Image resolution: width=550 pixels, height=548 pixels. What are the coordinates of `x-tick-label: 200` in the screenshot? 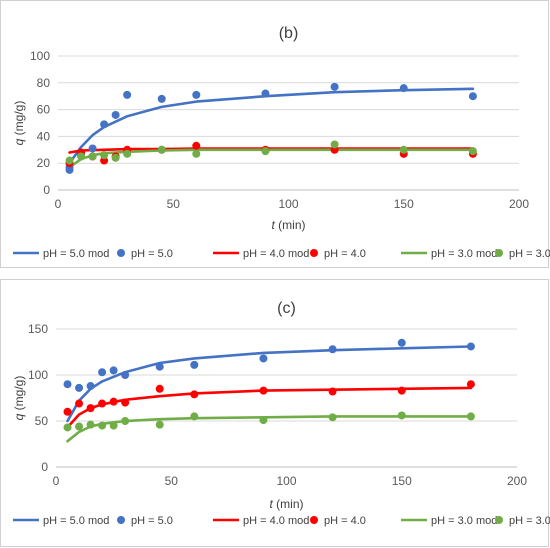 It's located at (517, 481).